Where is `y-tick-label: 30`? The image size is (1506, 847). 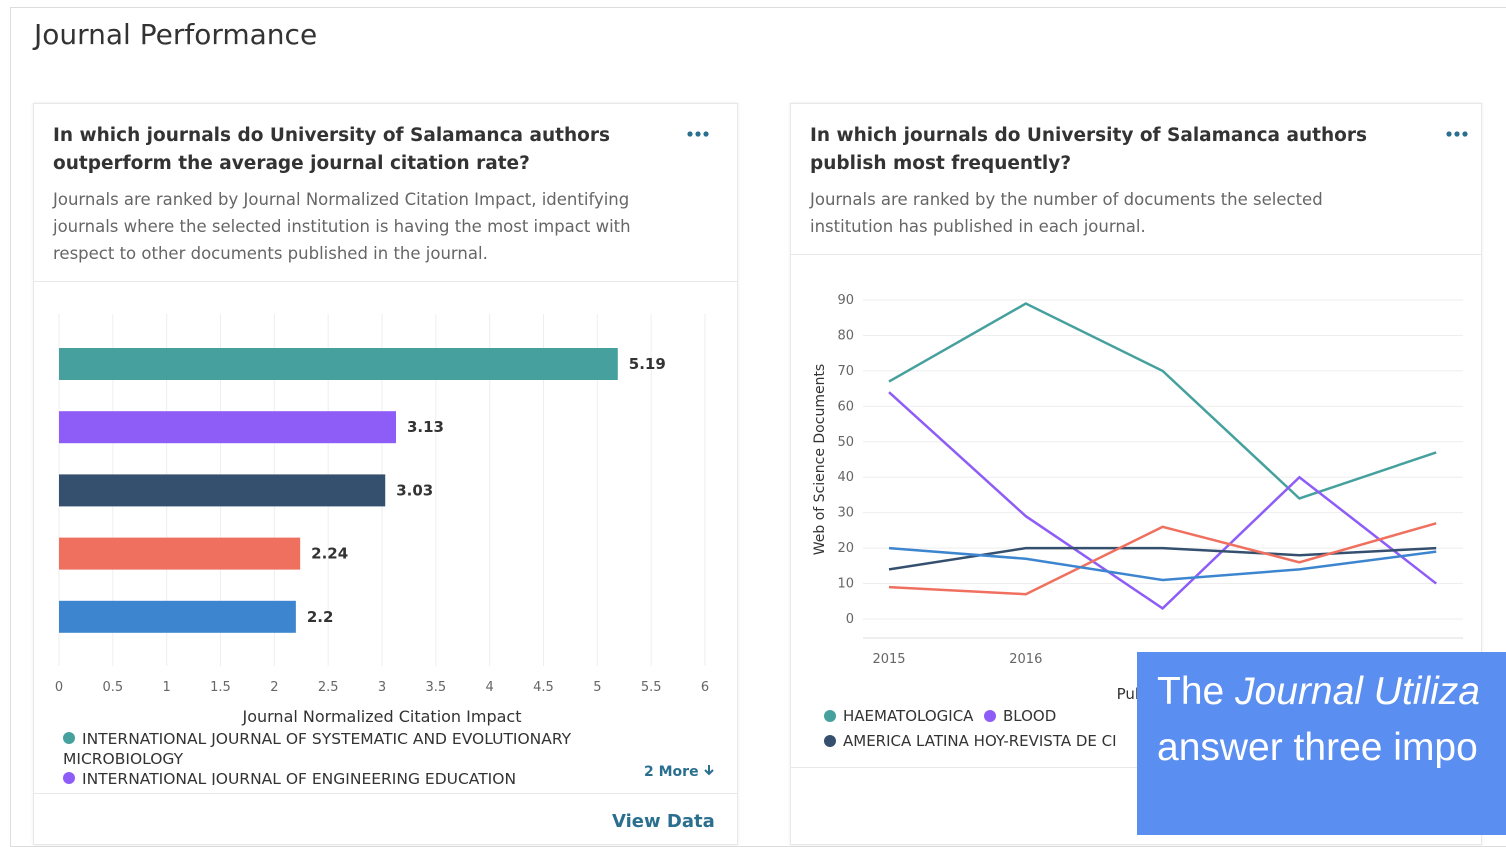
y-tick-label: 30 is located at coordinates (845, 513).